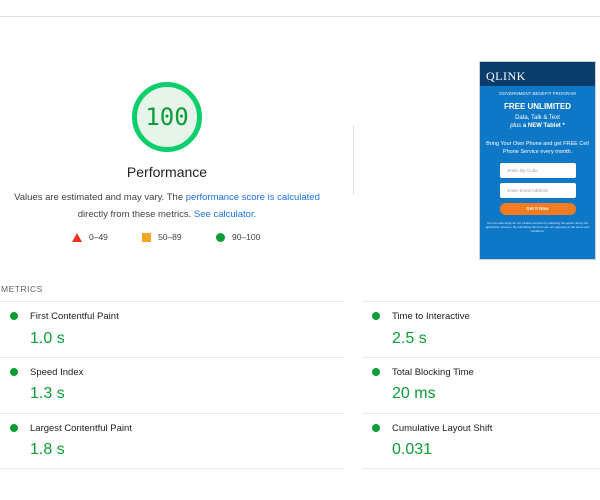 Image resolution: width=600 pixels, height=500 pixels. What do you see at coordinates (537, 93) in the screenshot?
I see `thumbnail-gov-text: GOVERNMENT BENEFIT PROGRAM` at bounding box center [537, 93].